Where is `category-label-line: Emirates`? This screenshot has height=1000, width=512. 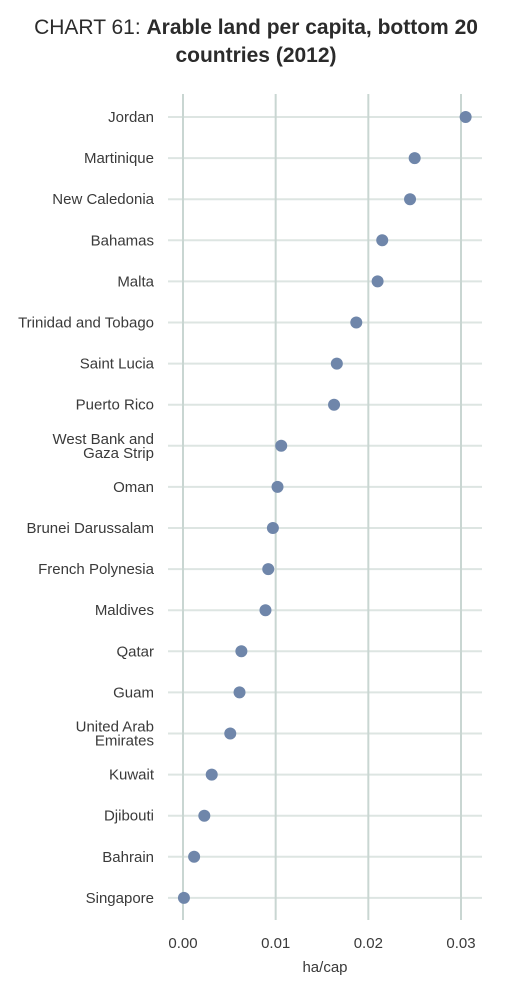
category-label-line: Emirates is located at coordinates (124, 741).